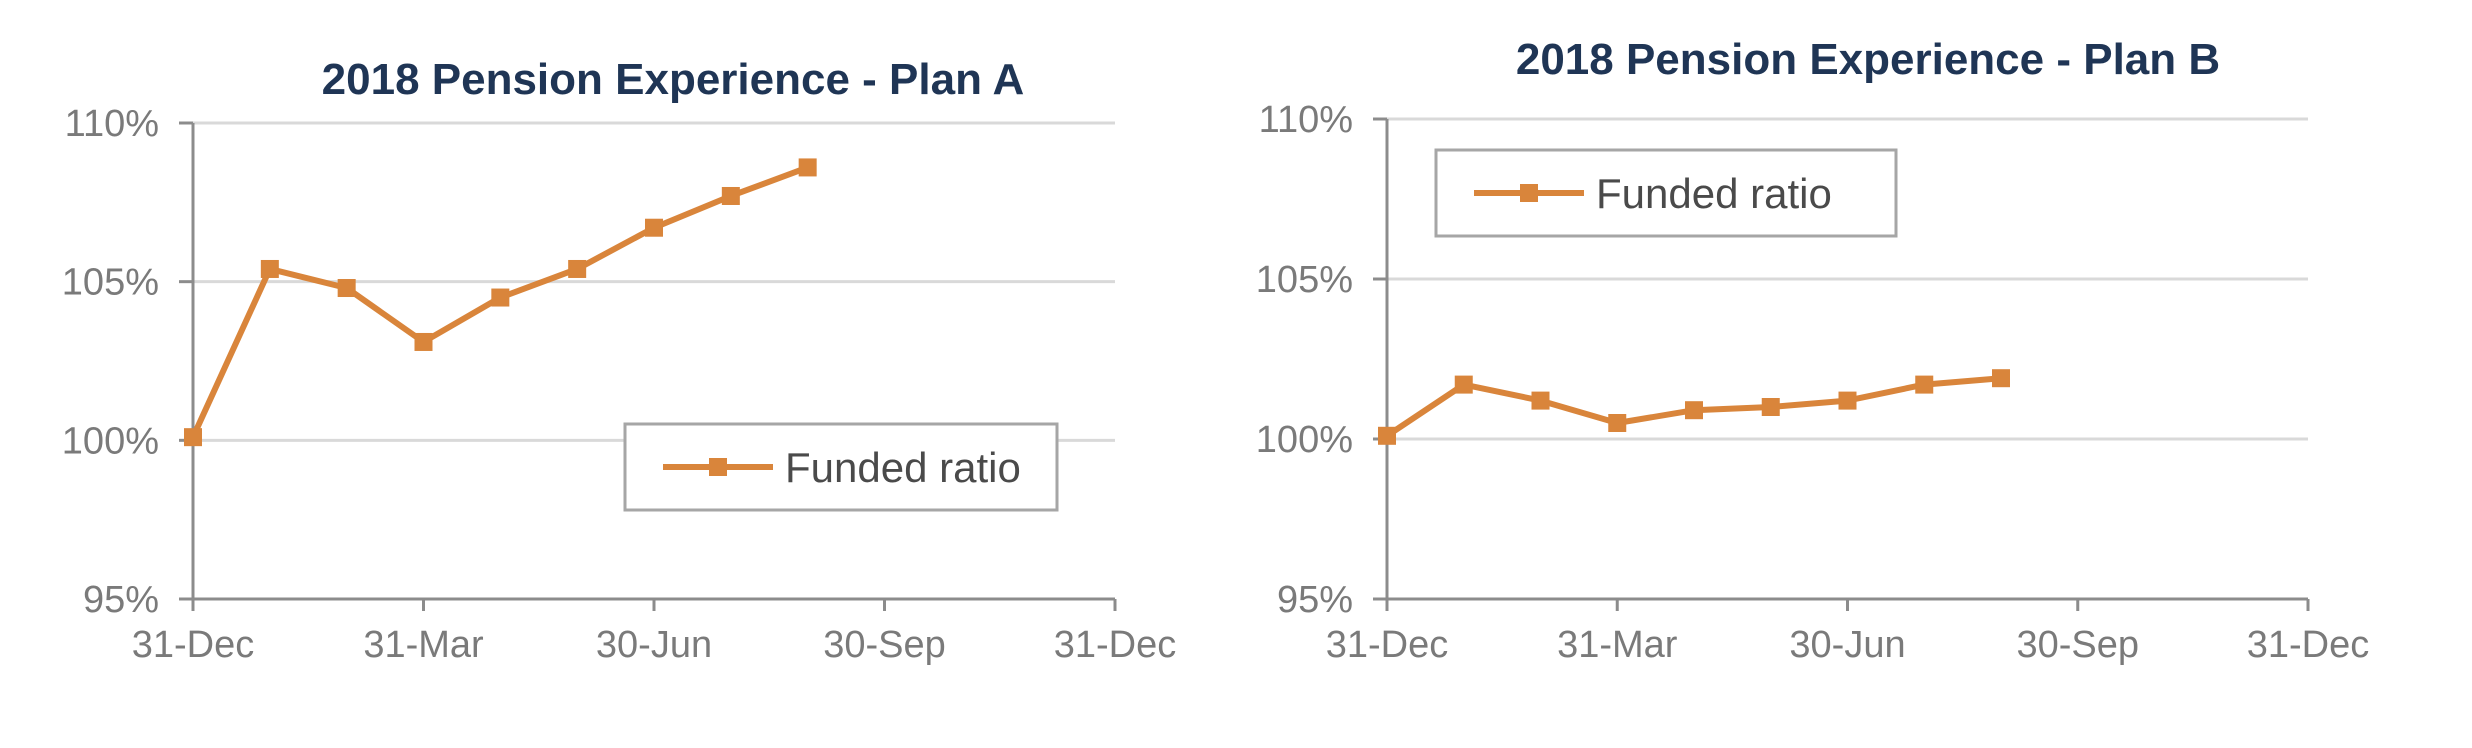 This screenshot has width=2472, height=748. I want to click on legend-box, so click(1666, 193).